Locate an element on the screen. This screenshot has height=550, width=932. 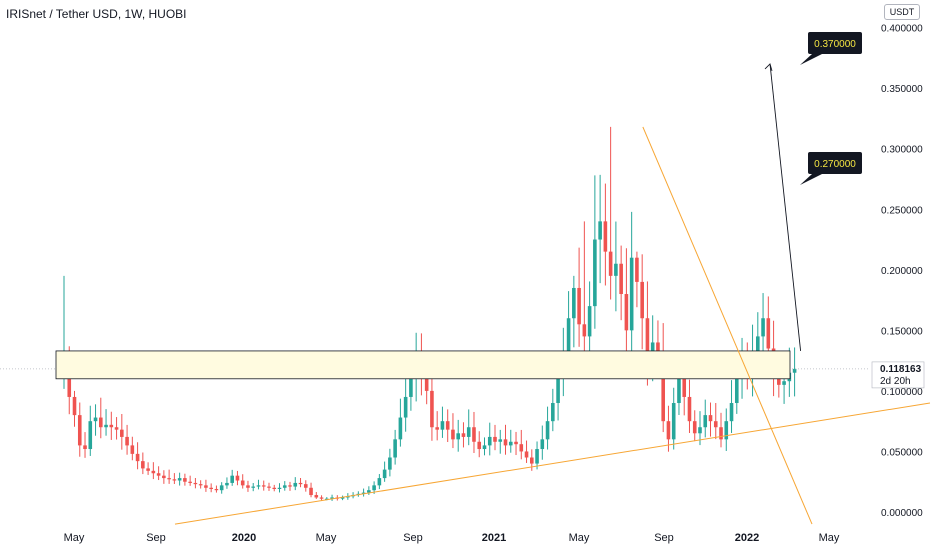
current-price-value: 0.118163 is located at coordinates (901, 369).